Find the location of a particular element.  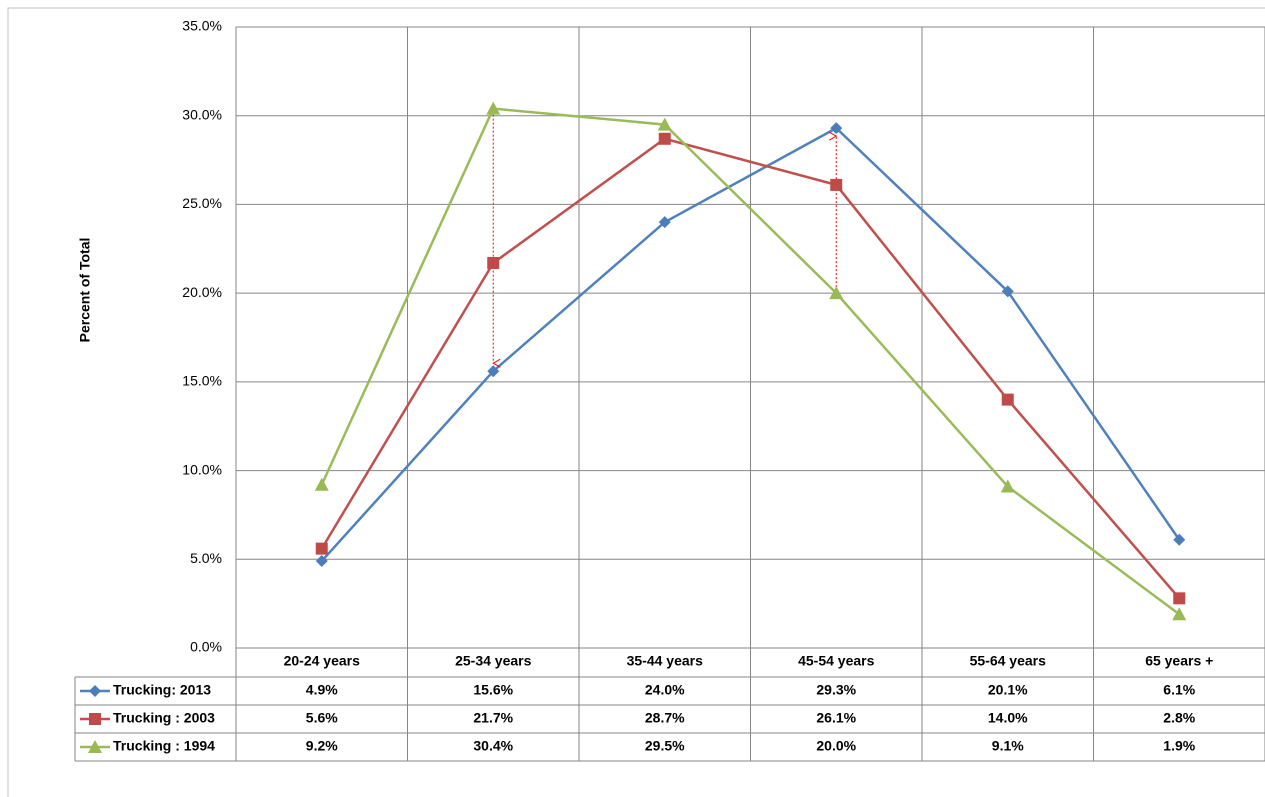

legend-label: Trucking: 2013 is located at coordinates (162, 690).